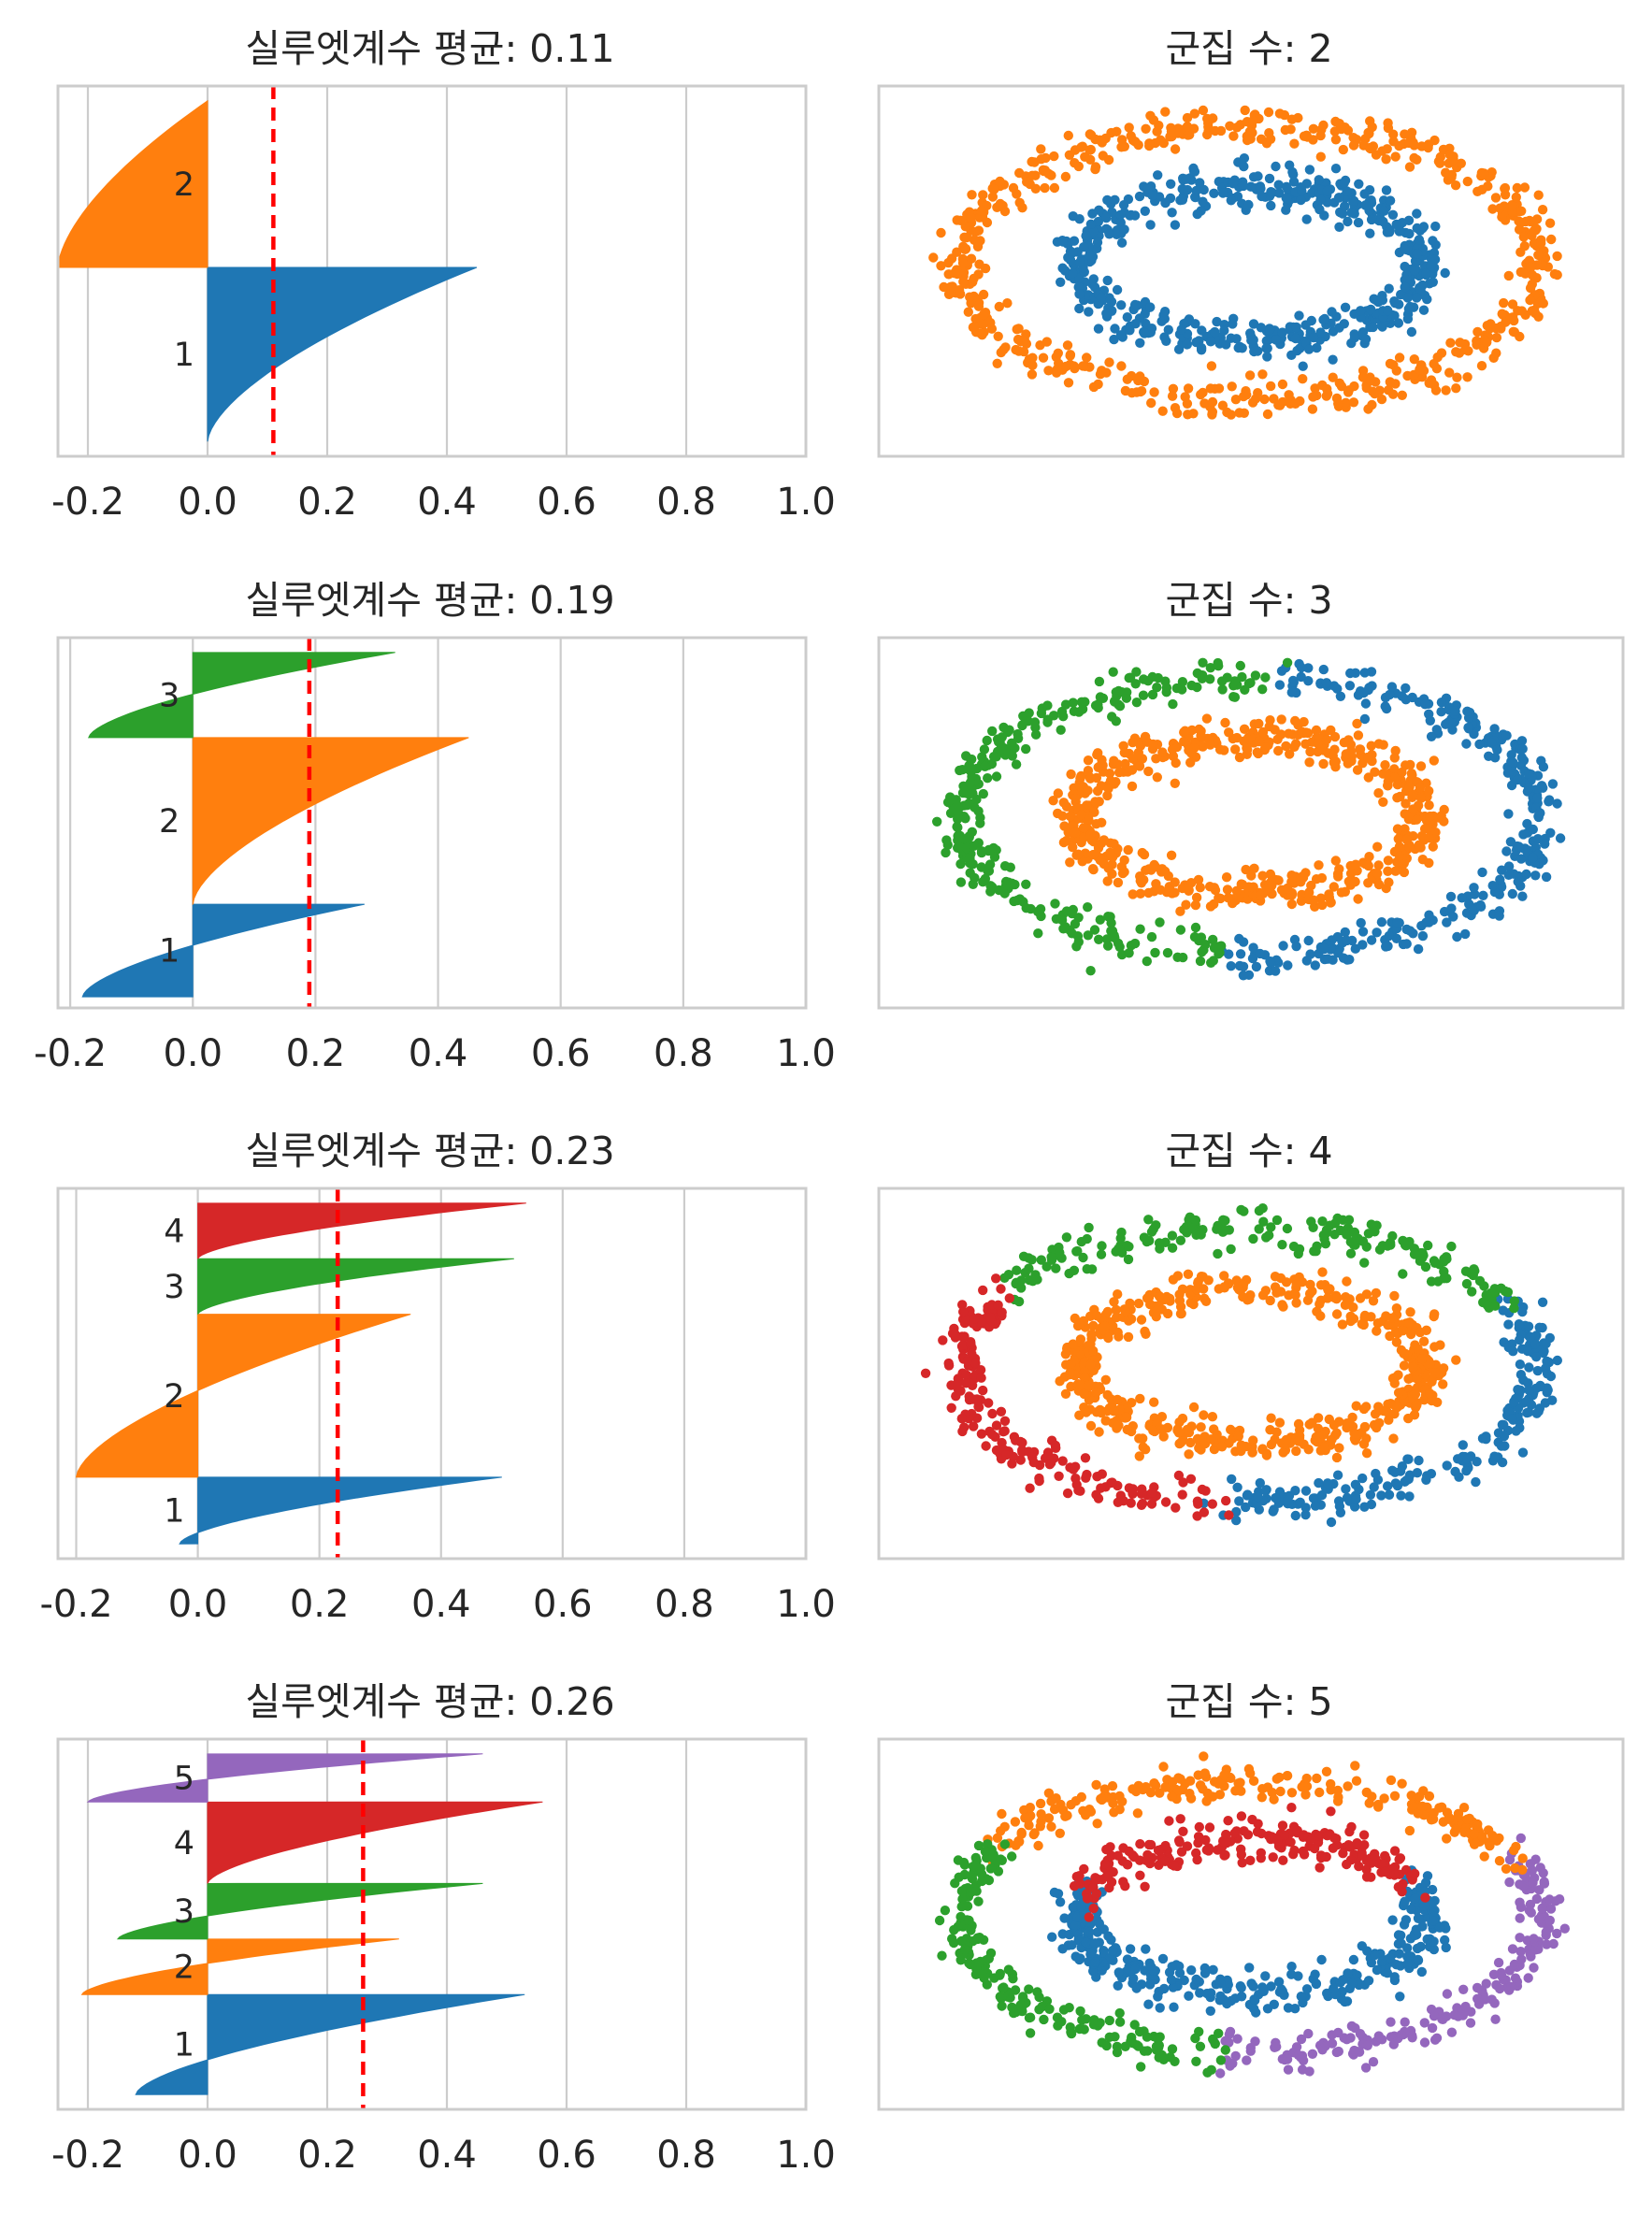 This screenshot has height=2215, width=1652. What do you see at coordinates (432, 1374) in the screenshot?
I see `axes-frame` at bounding box center [432, 1374].